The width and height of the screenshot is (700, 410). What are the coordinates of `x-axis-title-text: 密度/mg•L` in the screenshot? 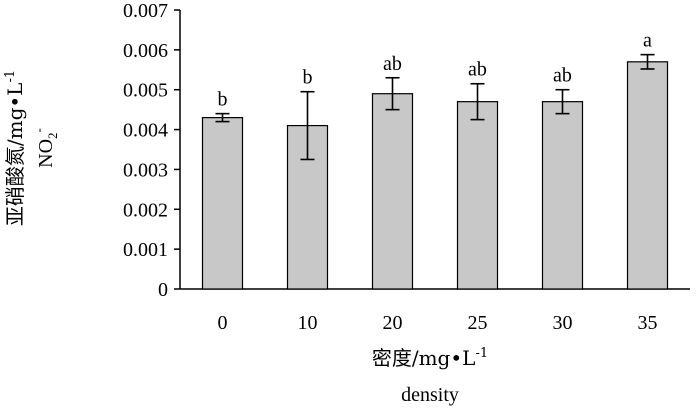 It's located at (424, 358).